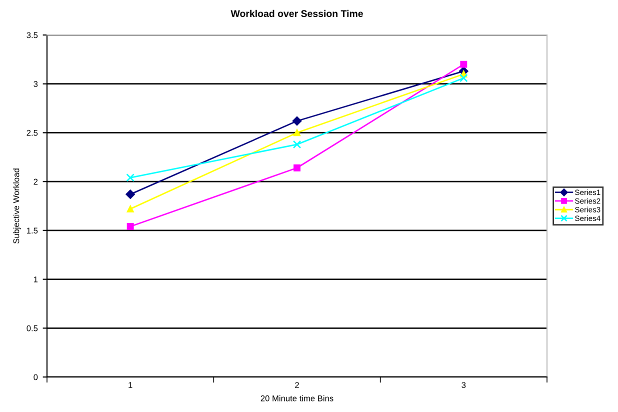 Image resolution: width=618 pixels, height=412 pixels. I want to click on x-tick-label: 1, so click(130, 385).